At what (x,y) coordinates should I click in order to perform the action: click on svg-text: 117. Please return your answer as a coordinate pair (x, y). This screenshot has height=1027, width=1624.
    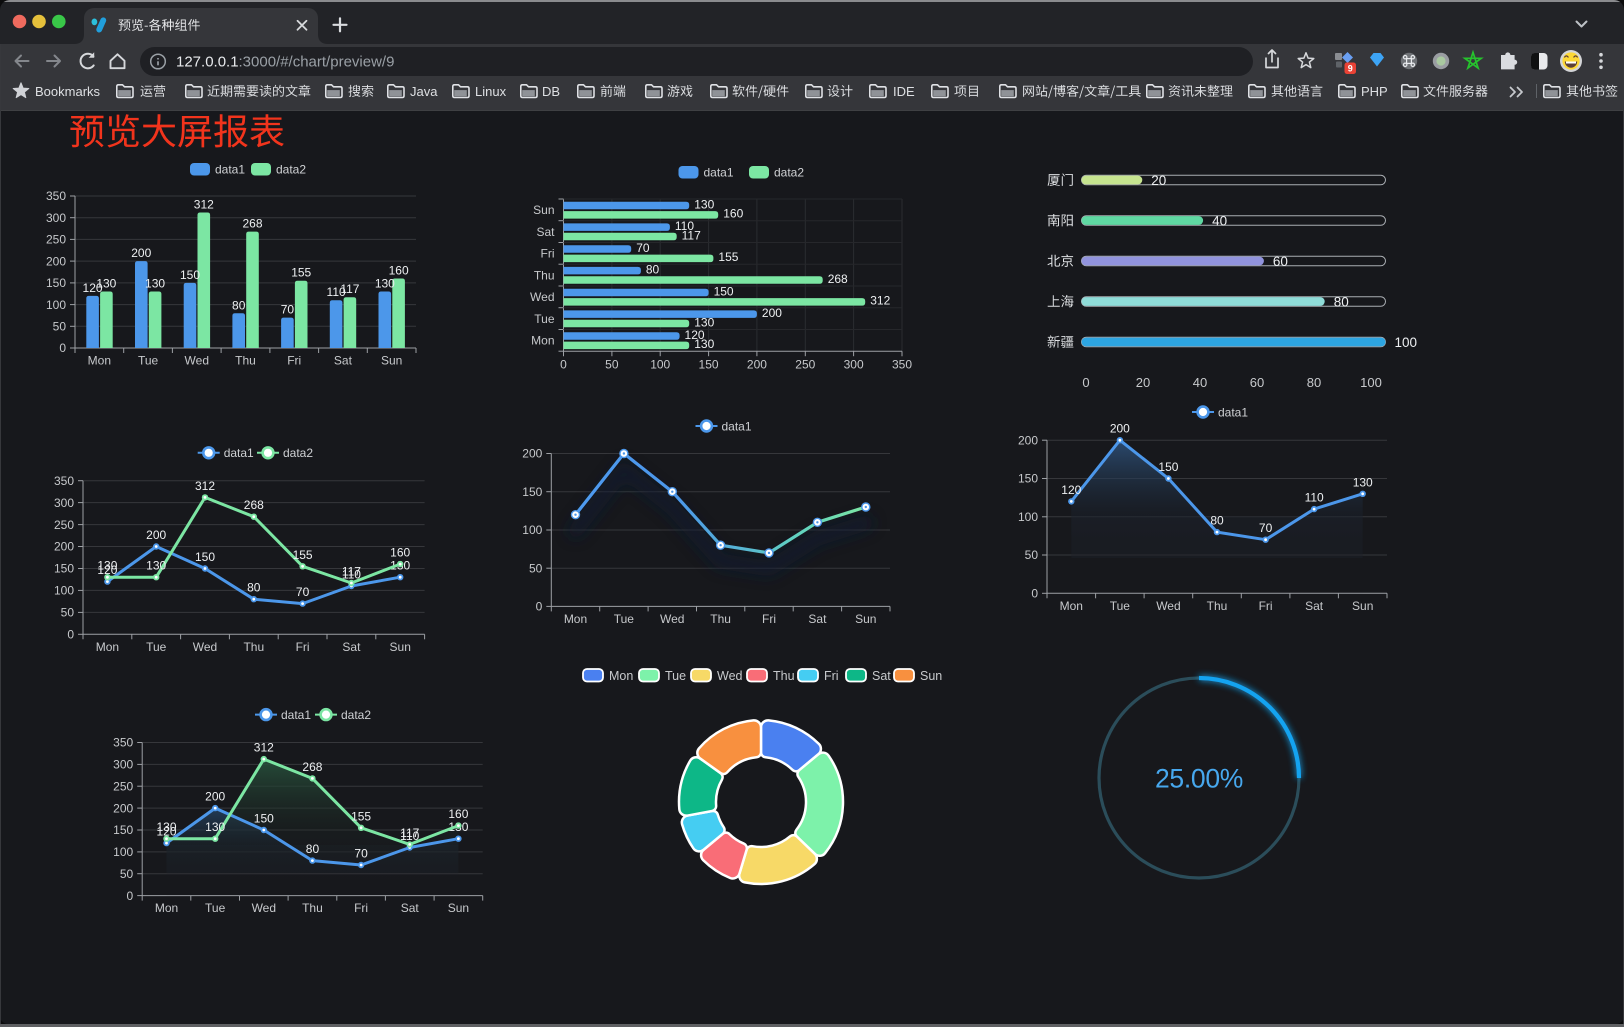
    Looking at the image, I should click on (349, 289).